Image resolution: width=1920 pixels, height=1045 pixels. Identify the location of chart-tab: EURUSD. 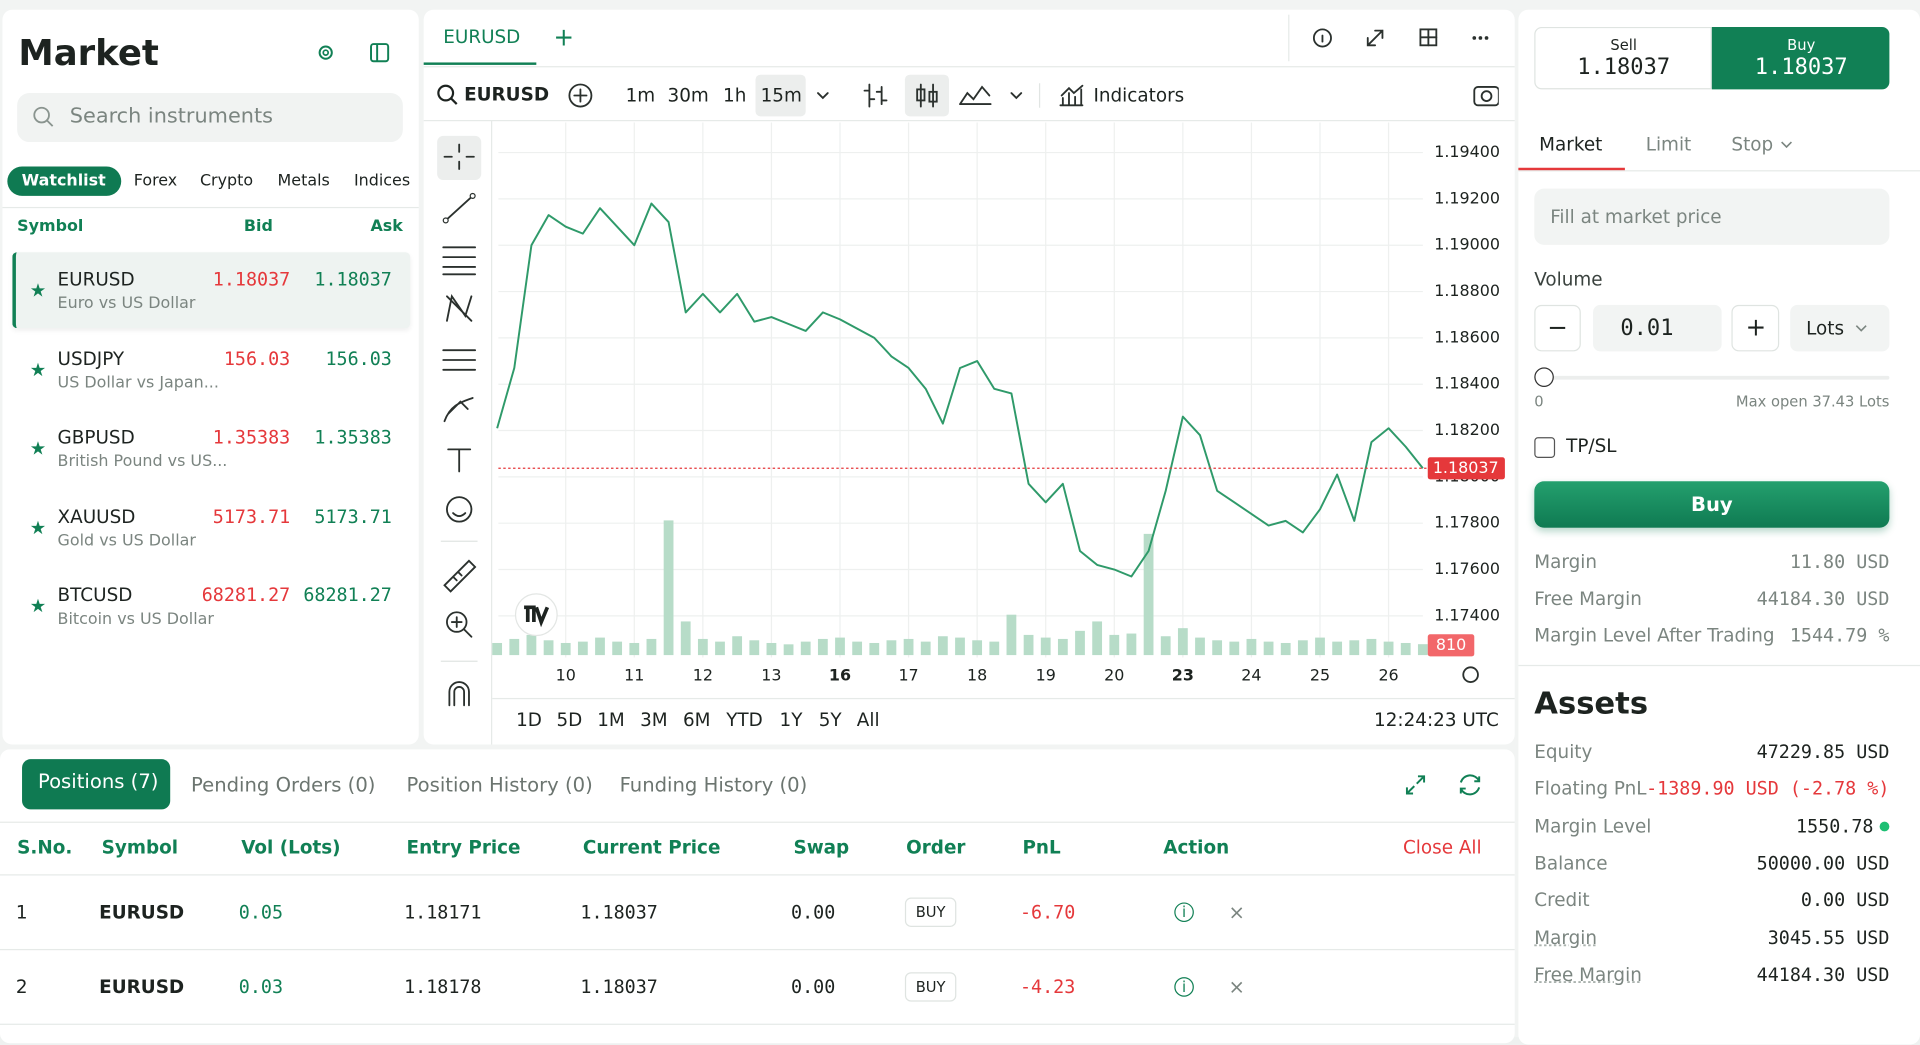
(482, 36).